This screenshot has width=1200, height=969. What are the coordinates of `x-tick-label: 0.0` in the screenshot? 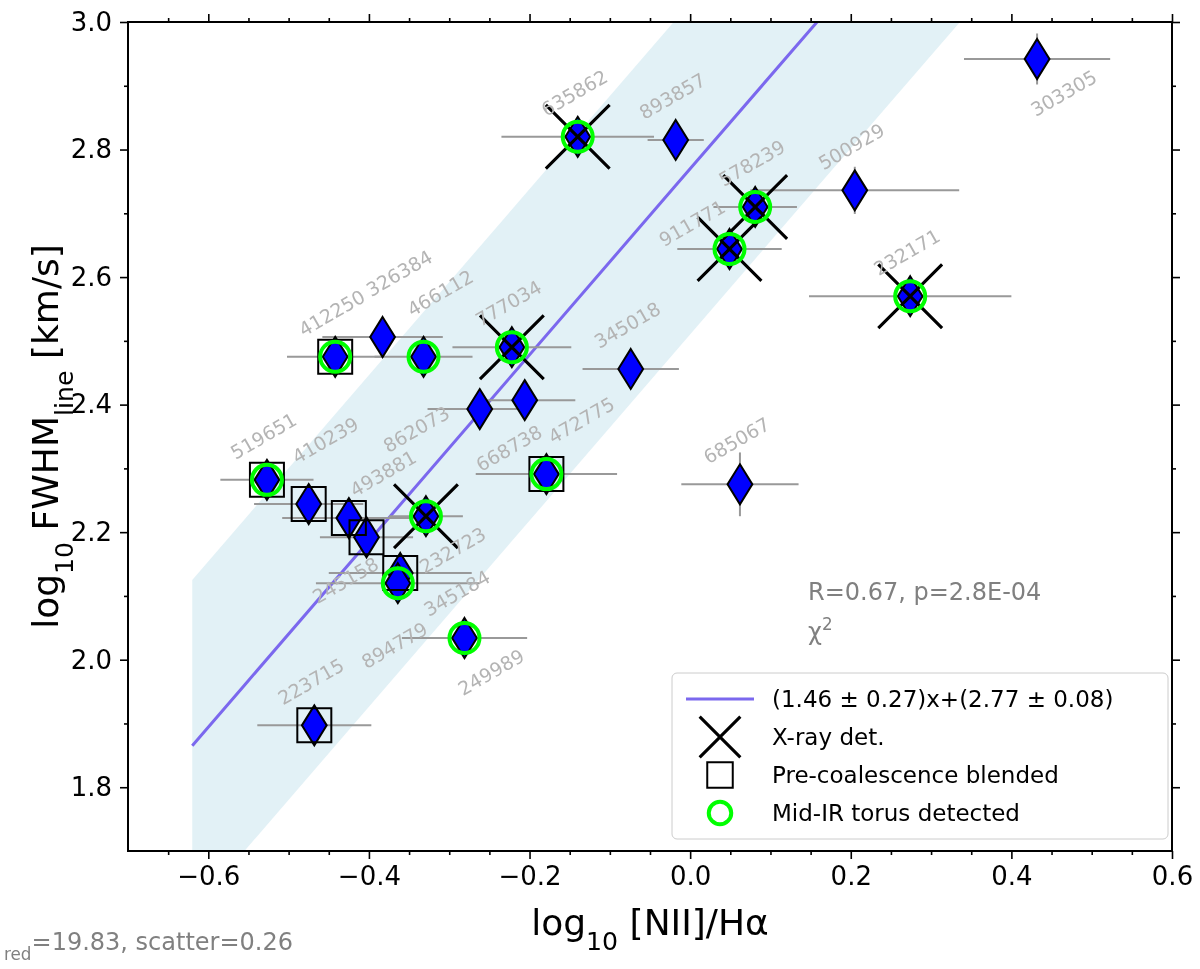 It's located at (690, 876).